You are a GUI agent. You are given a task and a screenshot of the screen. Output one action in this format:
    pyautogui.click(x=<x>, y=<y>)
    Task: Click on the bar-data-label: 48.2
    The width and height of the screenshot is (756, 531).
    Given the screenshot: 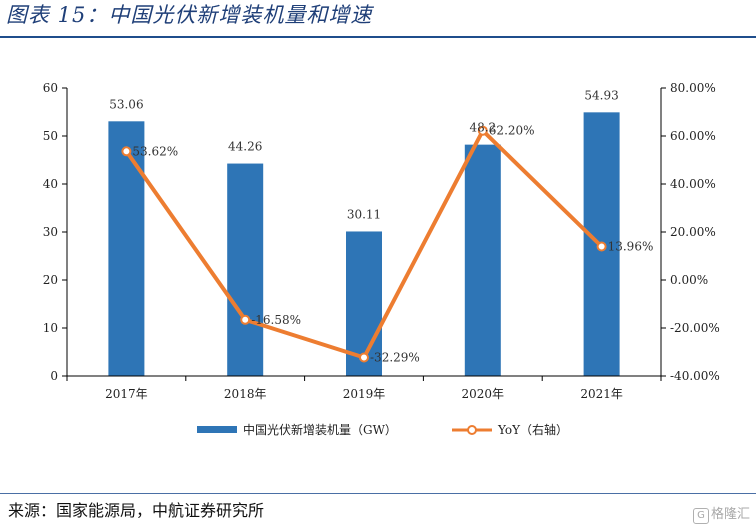 What is the action you would take?
    pyautogui.click(x=482, y=128)
    